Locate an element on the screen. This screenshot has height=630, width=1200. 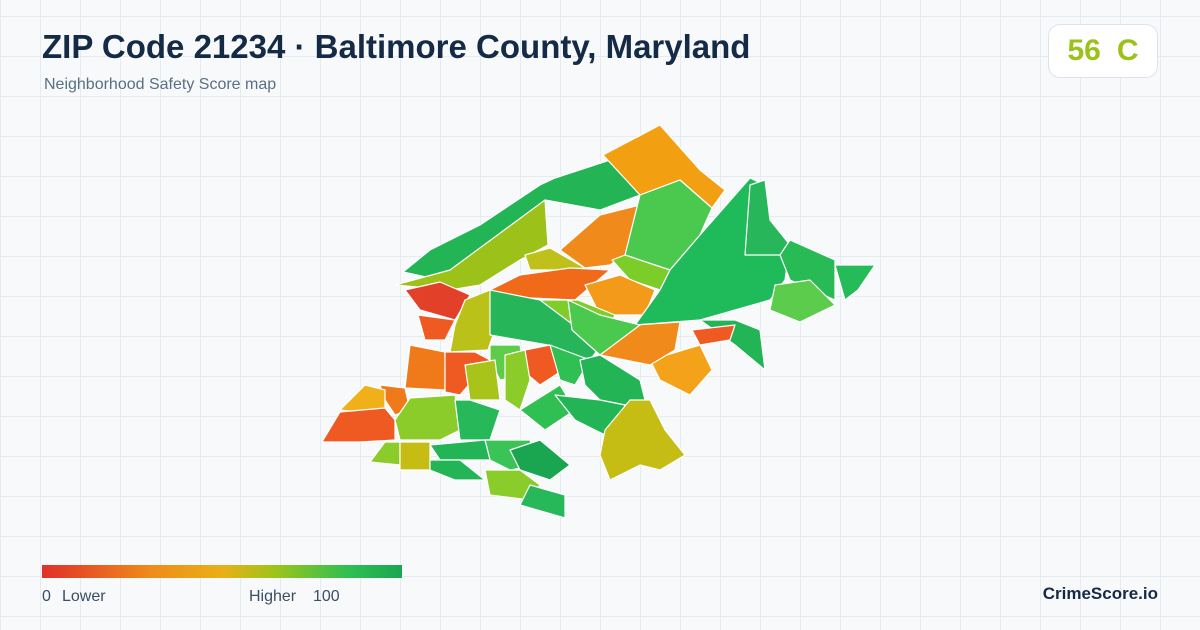
brand: CrimeScore.io is located at coordinates (1100, 593).